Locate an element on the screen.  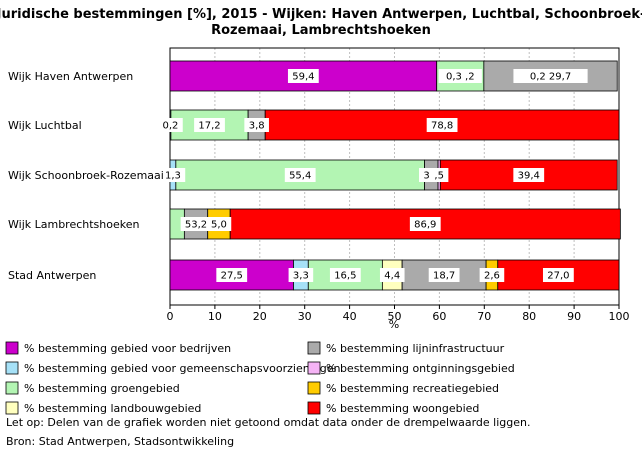
category-label: Wijk Lambrechtshoeken is located at coordinates (74, 224).